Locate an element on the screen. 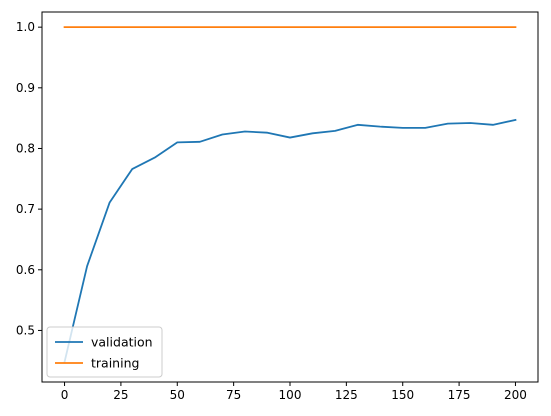 Image resolution: width=551 pixels, height=416 pixels. x-tick-label: 100 is located at coordinates (290, 395).